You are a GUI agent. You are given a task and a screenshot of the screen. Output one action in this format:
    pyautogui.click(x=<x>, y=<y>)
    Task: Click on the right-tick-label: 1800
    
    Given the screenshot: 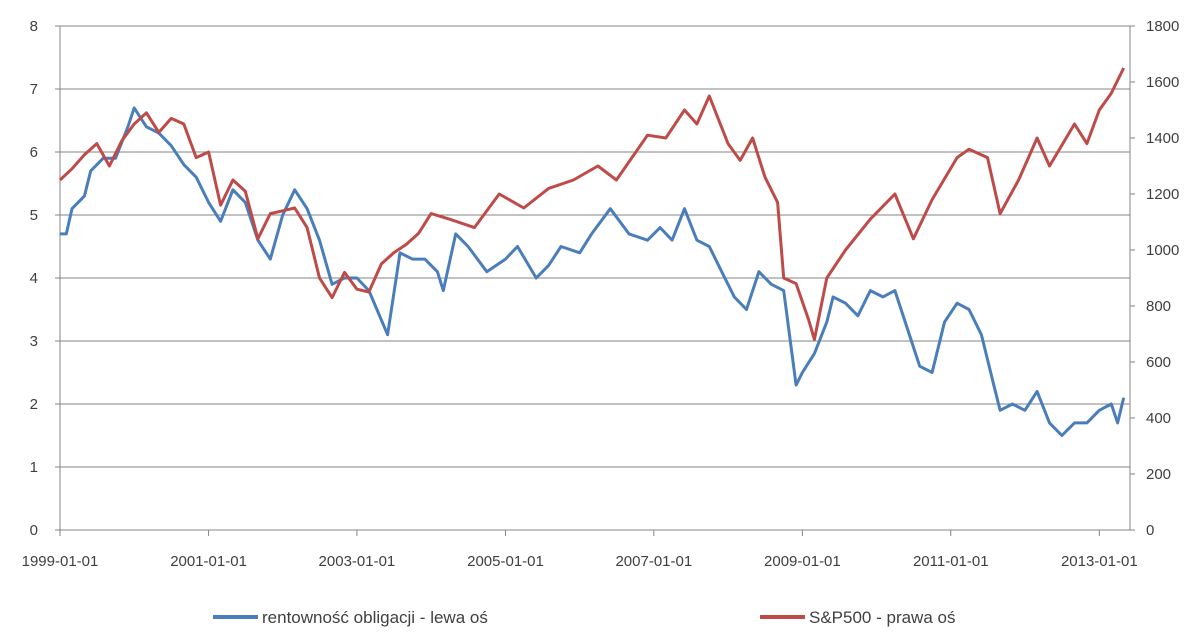 What is the action you would take?
    pyautogui.click(x=1162, y=26)
    